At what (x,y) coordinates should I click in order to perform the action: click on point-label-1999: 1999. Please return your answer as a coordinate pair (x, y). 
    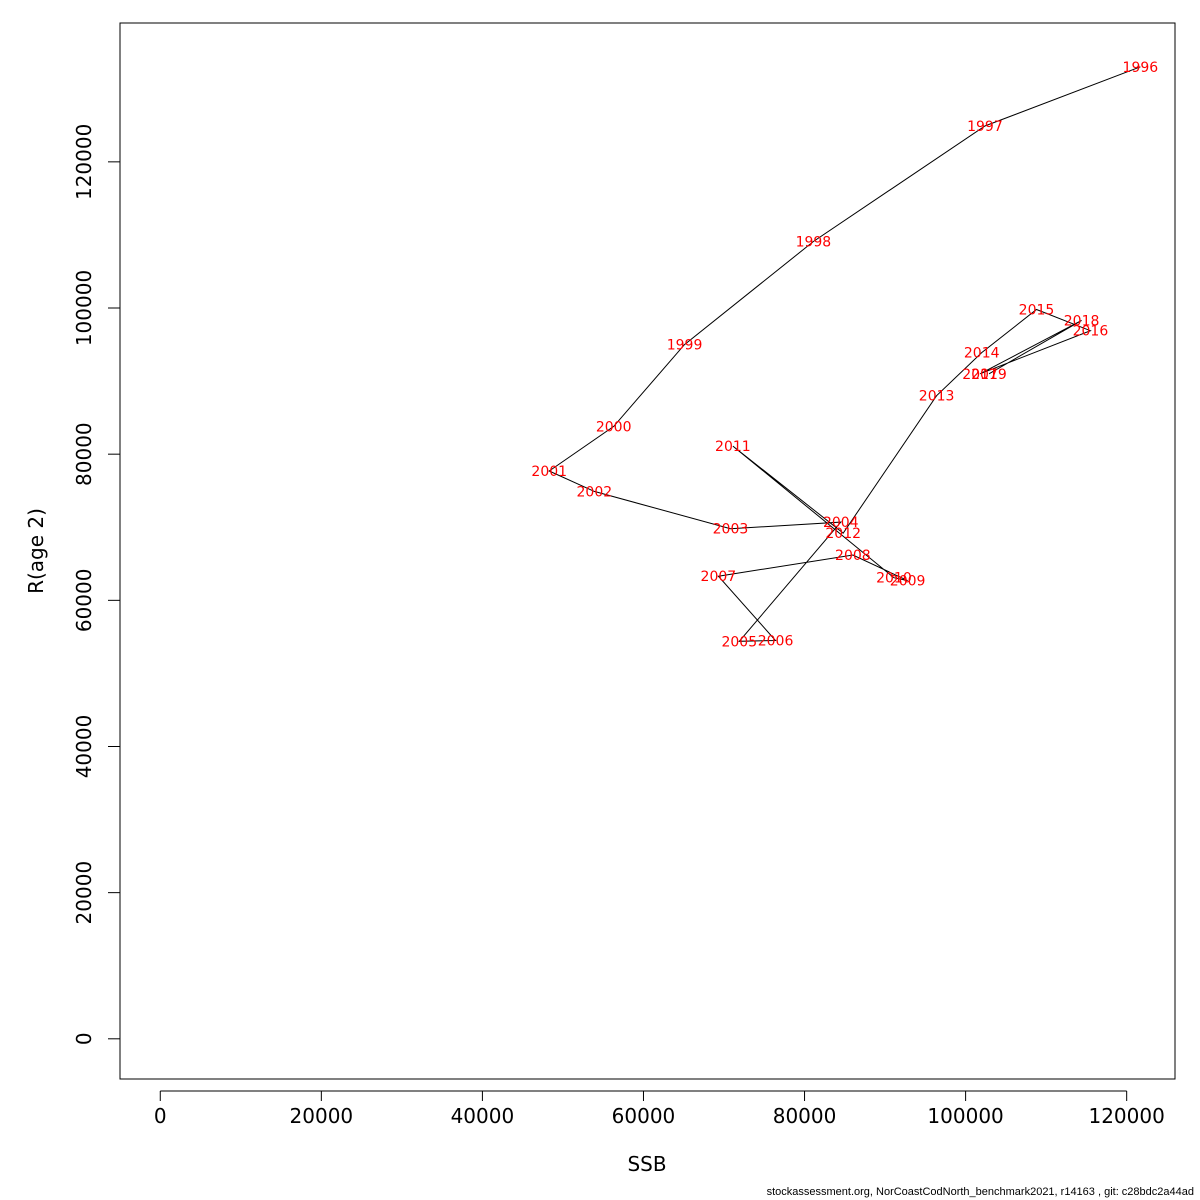
    Looking at the image, I should click on (685, 346).